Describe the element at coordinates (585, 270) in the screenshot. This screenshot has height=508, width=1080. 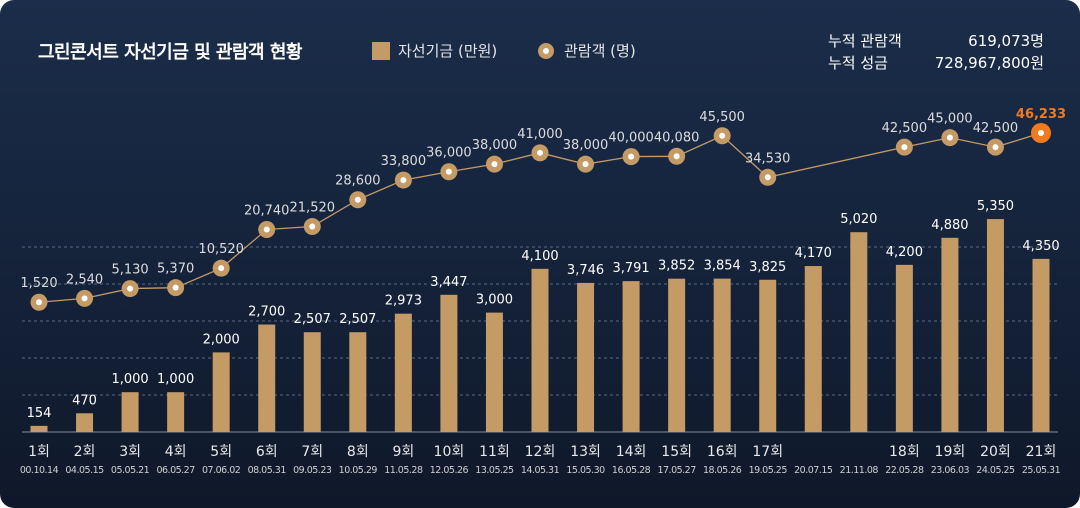
I see `bar-value-label: 3,746` at that location.